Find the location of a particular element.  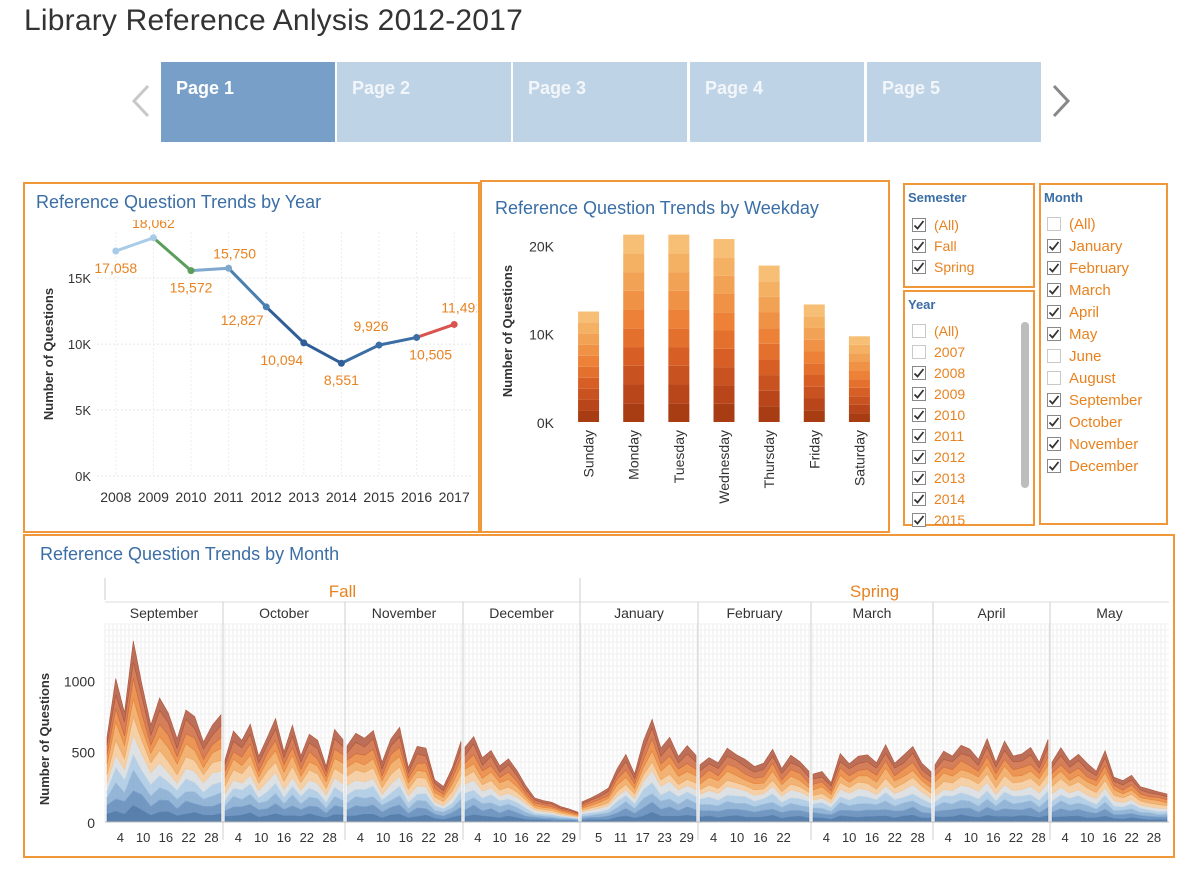

semester-filter-option: (All) is located at coordinates (935, 225).